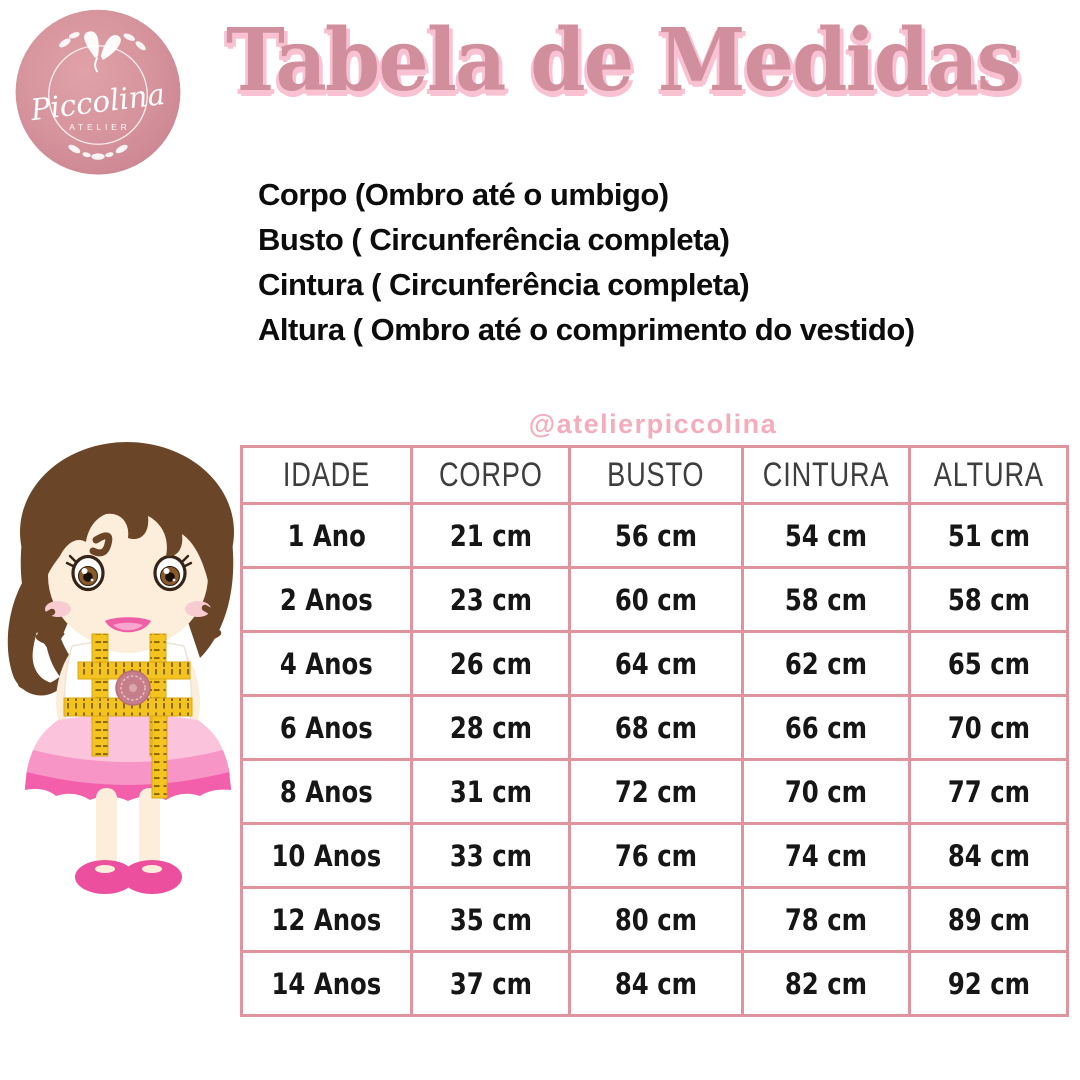 This screenshot has width=1080, height=1080. What do you see at coordinates (988, 599) in the screenshot?
I see `cell-altura: 58 cm` at bounding box center [988, 599].